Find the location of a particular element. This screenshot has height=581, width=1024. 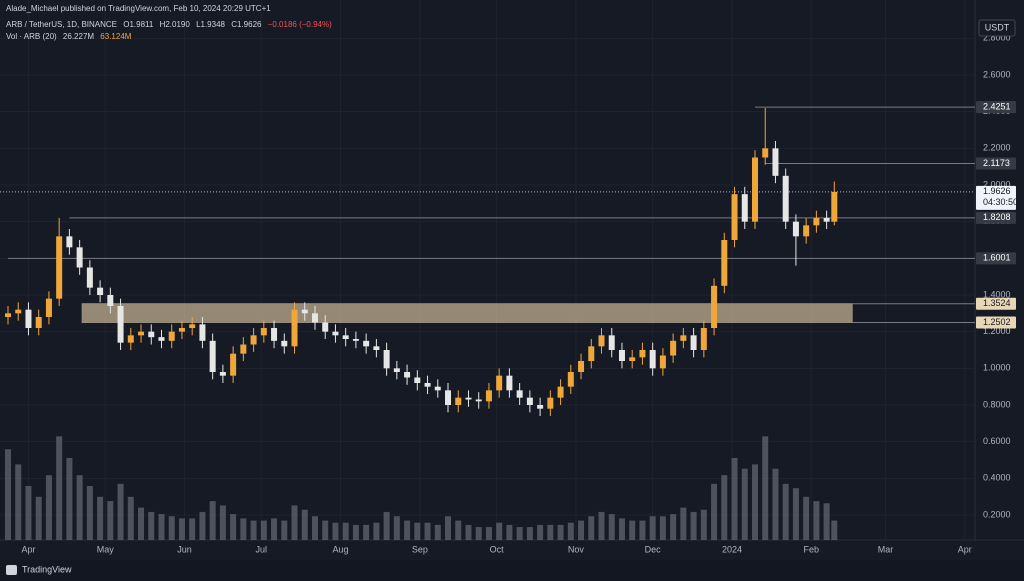

currency-label: USDT is located at coordinates (997, 27).